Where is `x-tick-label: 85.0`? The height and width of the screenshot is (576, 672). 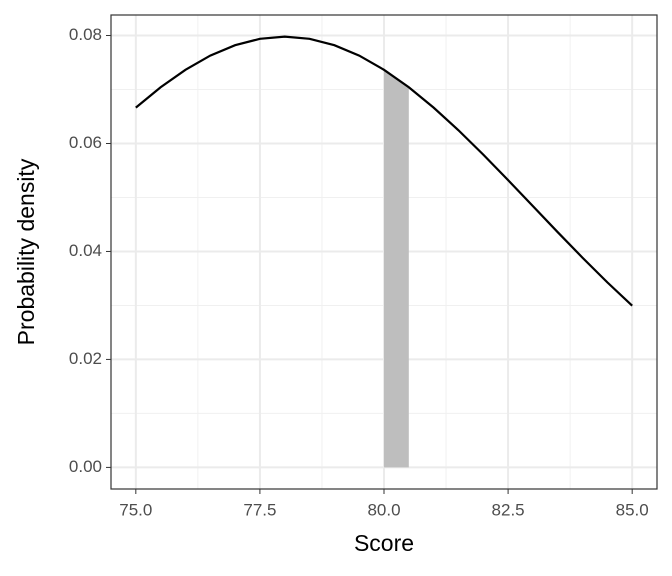 x-tick-label: 85.0 is located at coordinates (632, 509).